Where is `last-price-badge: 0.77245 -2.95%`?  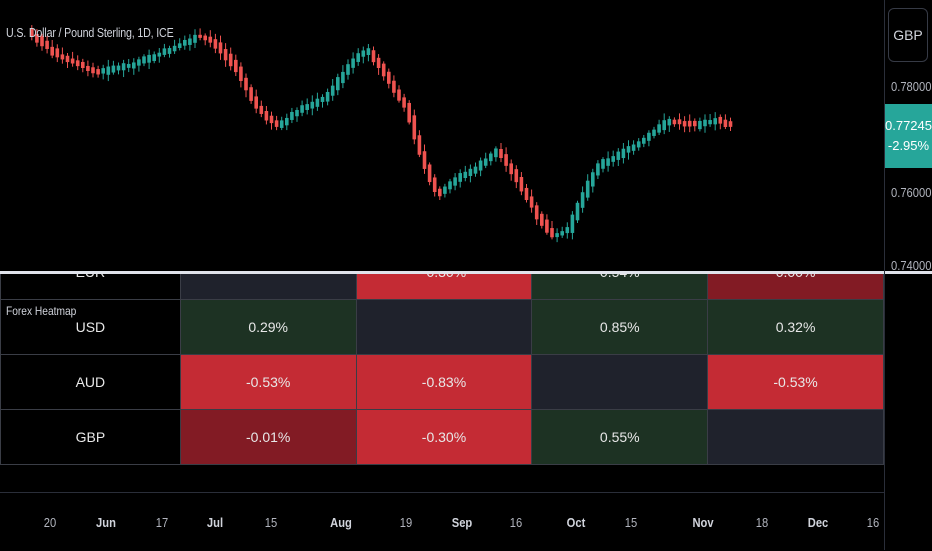 last-price-badge: 0.77245 -2.95% is located at coordinates (908, 136).